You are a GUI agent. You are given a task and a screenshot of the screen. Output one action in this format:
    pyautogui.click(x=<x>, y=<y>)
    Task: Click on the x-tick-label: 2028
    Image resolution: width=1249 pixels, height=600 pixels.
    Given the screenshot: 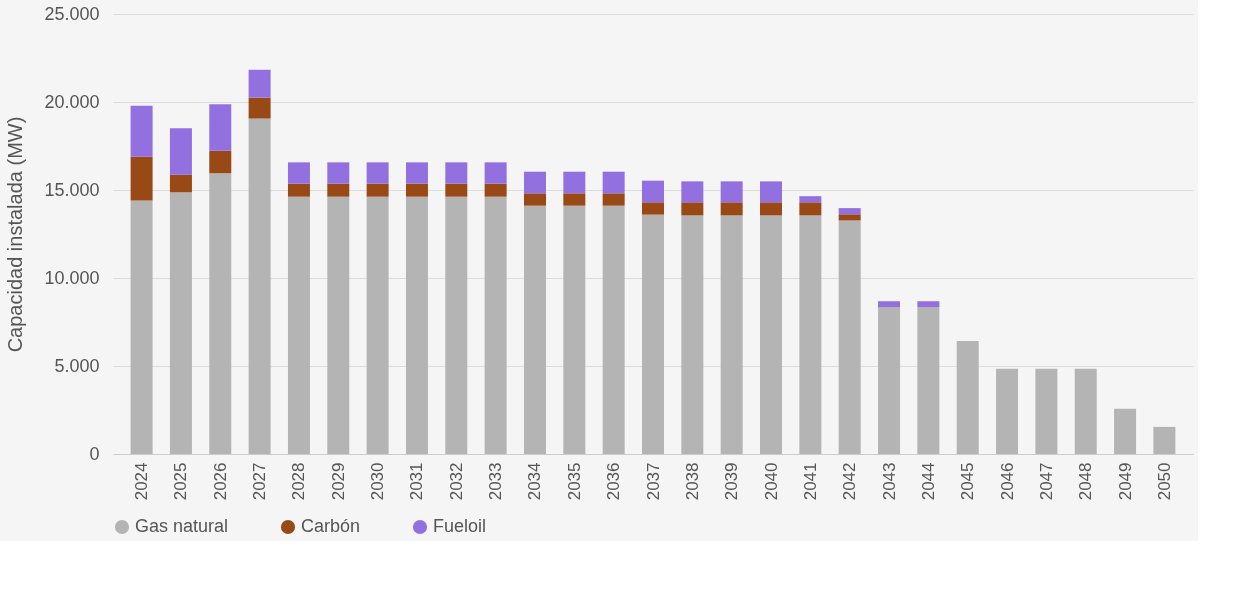 What is the action you would take?
    pyautogui.click(x=299, y=481)
    